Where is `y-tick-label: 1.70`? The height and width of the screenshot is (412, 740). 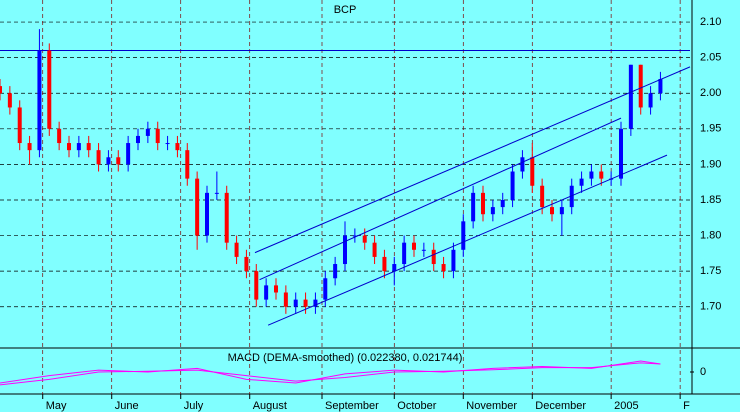 y-tick-label: 1.70 is located at coordinates (710, 307).